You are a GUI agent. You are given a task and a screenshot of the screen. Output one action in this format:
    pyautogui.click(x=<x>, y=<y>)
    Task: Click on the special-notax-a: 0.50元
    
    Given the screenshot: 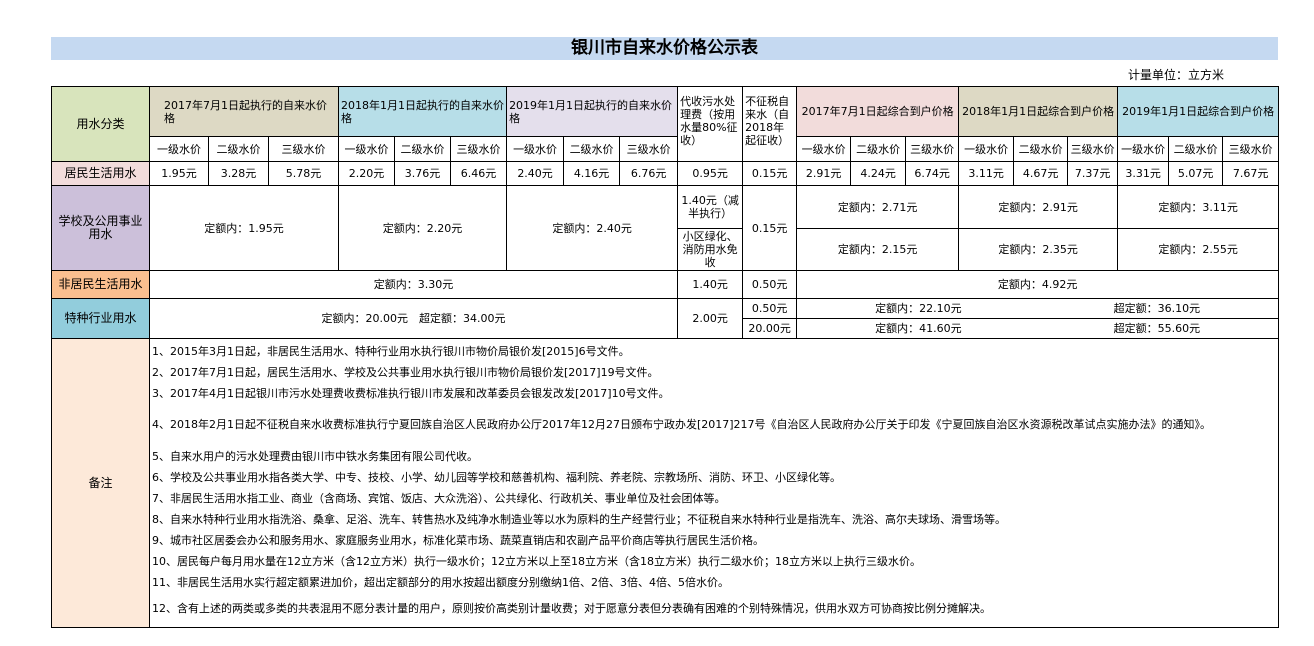 What is the action you would take?
    pyautogui.click(x=770, y=308)
    